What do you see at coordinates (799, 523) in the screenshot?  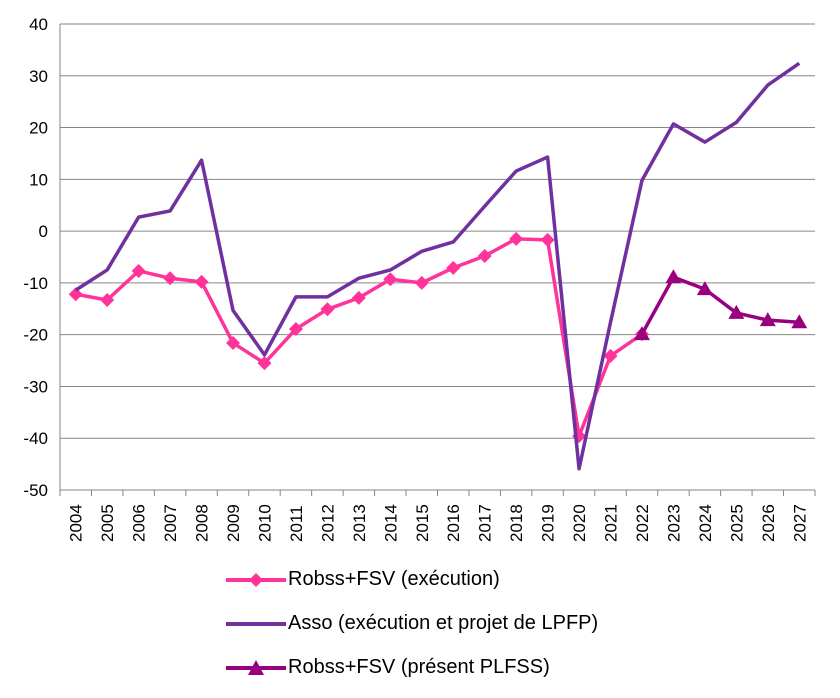 I see `x-tick-label: 2027` at bounding box center [799, 523].